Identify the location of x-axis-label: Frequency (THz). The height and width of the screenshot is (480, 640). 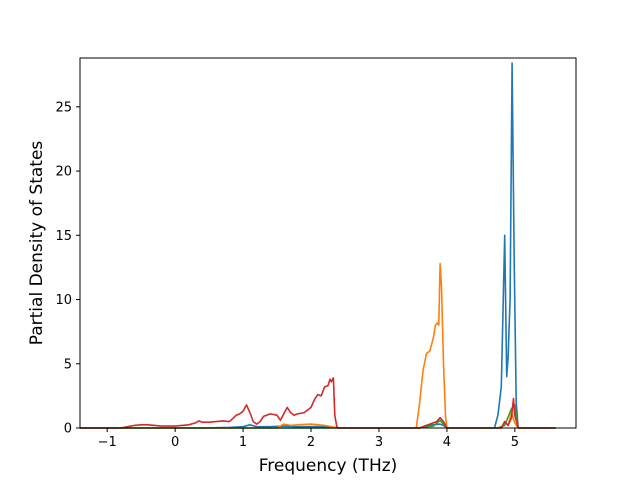
(328, 466).